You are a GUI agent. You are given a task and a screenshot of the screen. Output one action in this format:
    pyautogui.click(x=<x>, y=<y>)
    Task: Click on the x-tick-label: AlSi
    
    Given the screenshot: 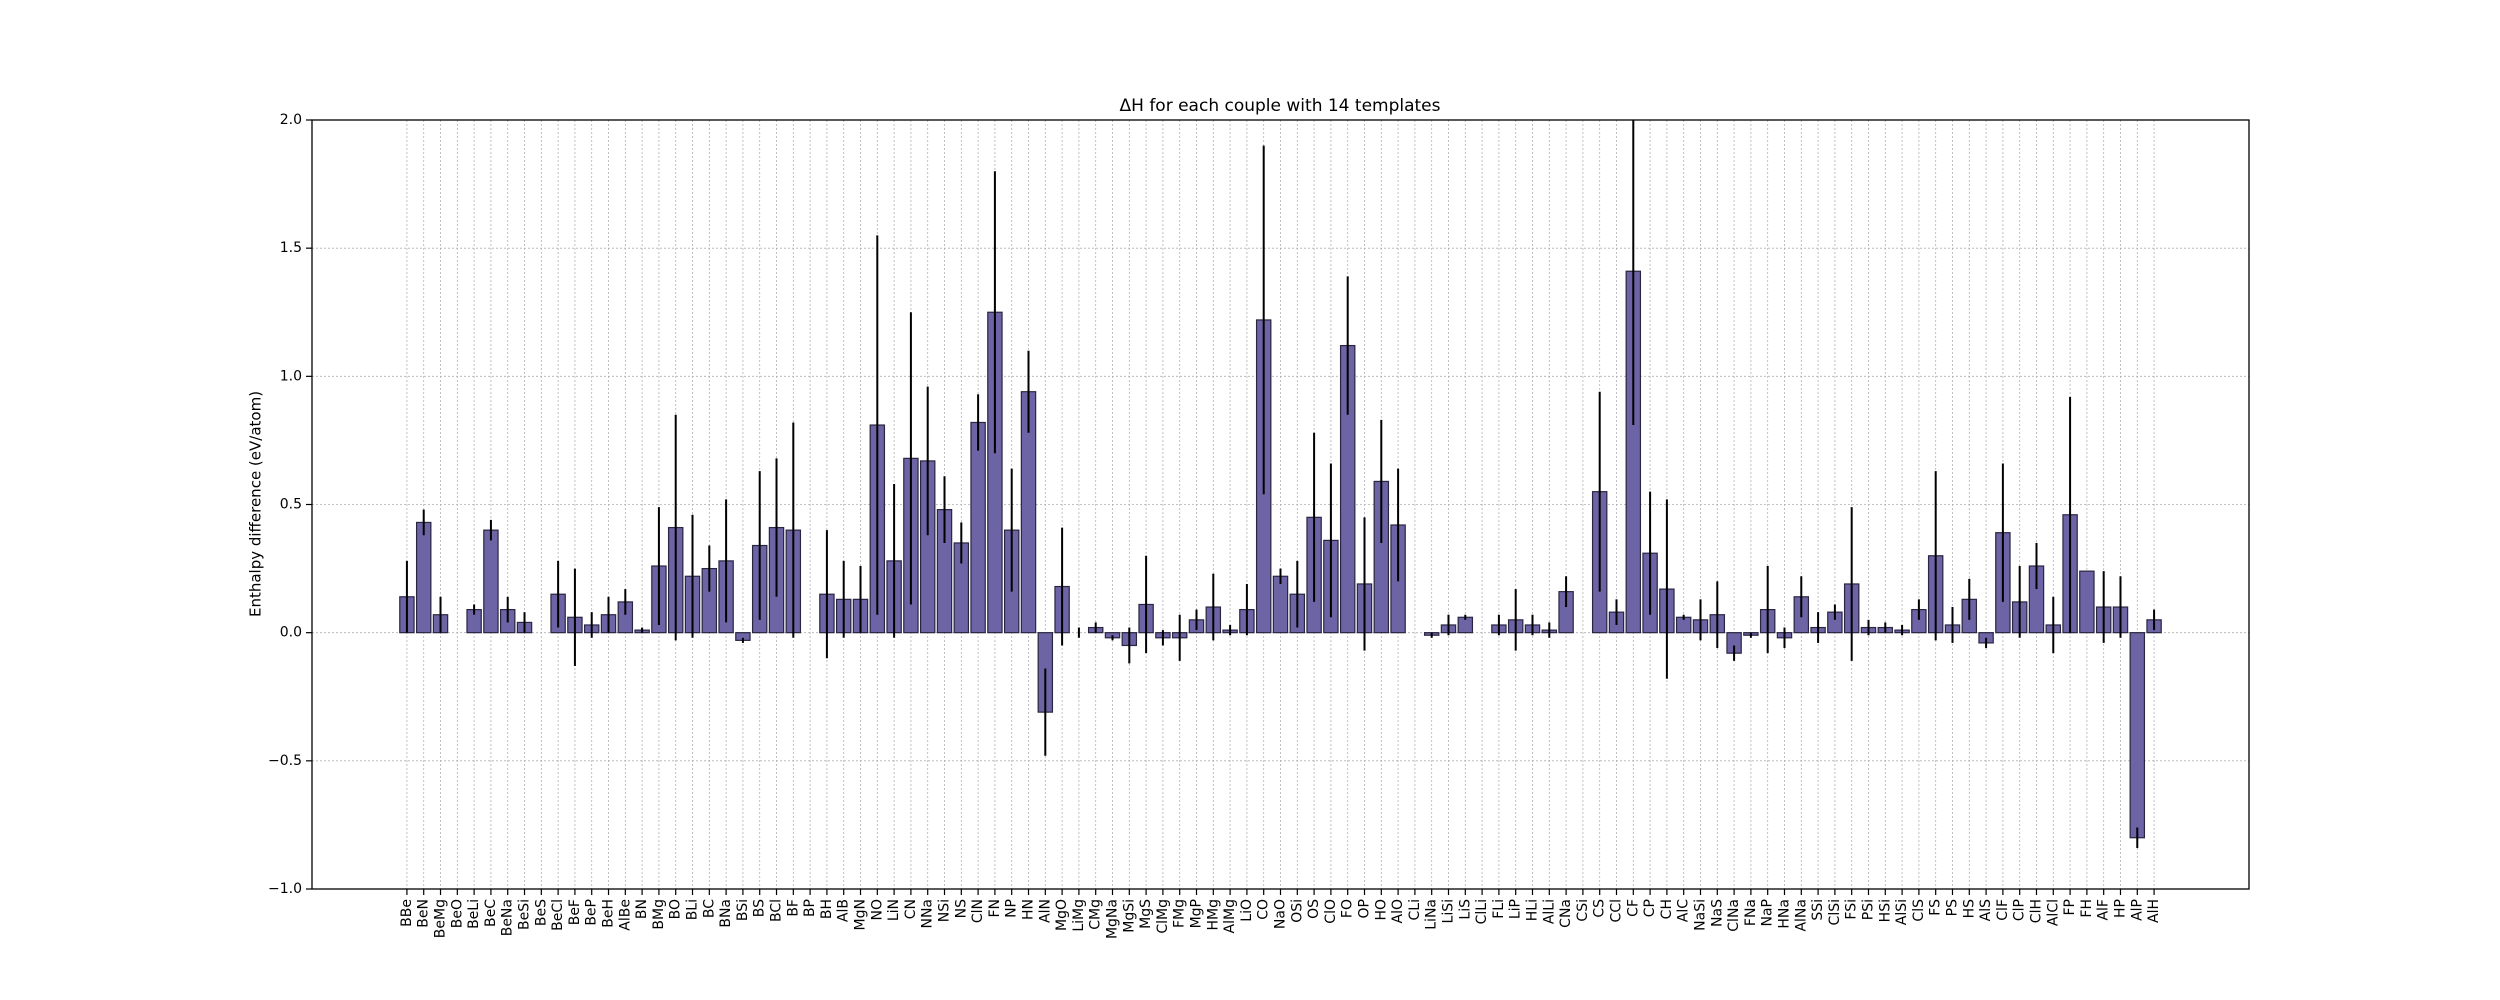 What is the action you would take?
    pyautogui.click(x=1902, y=912)
    